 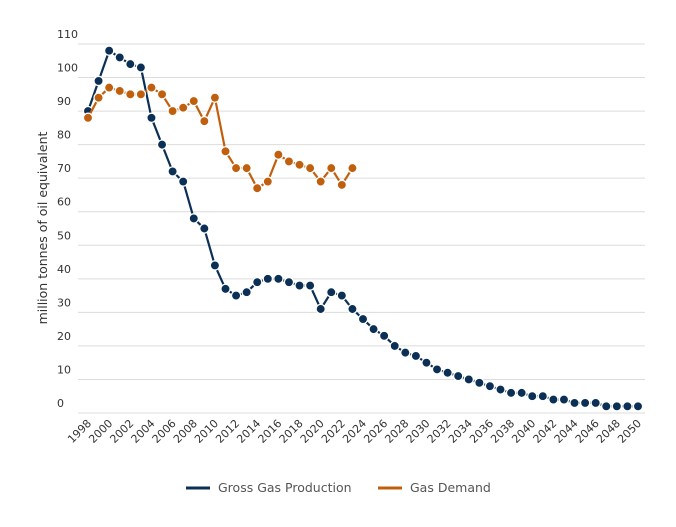 I want to click on series-gas-demand, so click(x=220, y=138).